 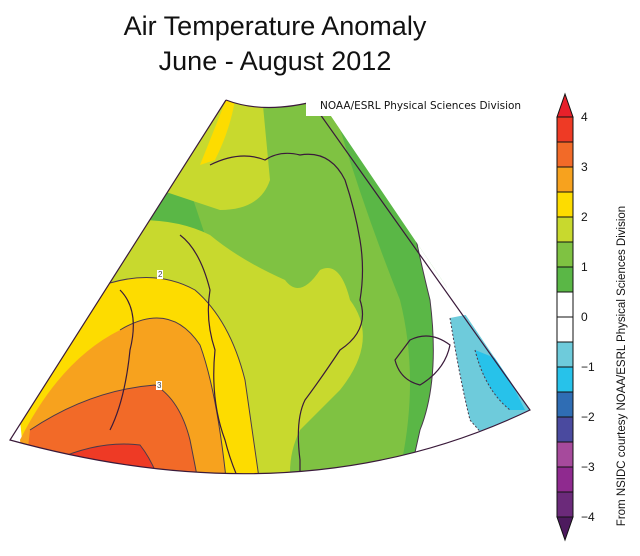 What do you see at coordinates (584, 167) in the screenshot?
I see `tick-3: 3` at bounding box center [584, 167].